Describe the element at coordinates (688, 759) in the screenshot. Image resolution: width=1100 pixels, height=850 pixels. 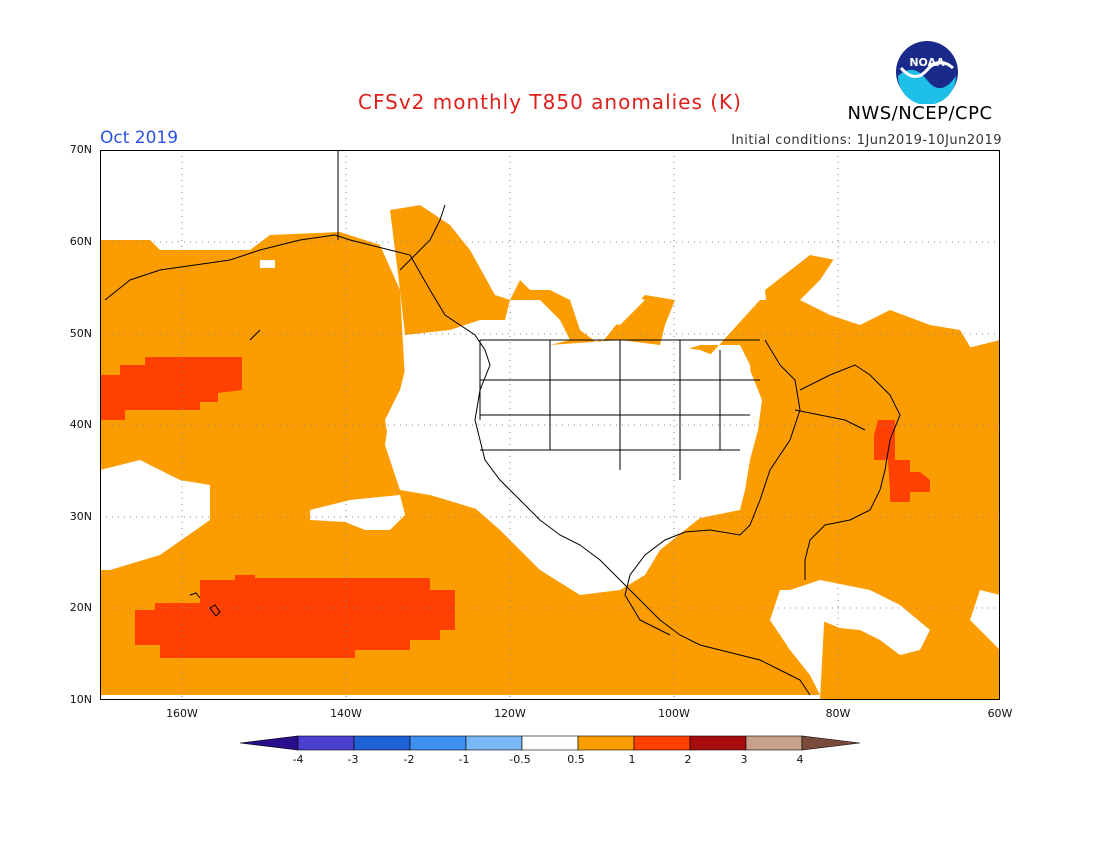
I see `colorbar-label-2: 2` at that location.